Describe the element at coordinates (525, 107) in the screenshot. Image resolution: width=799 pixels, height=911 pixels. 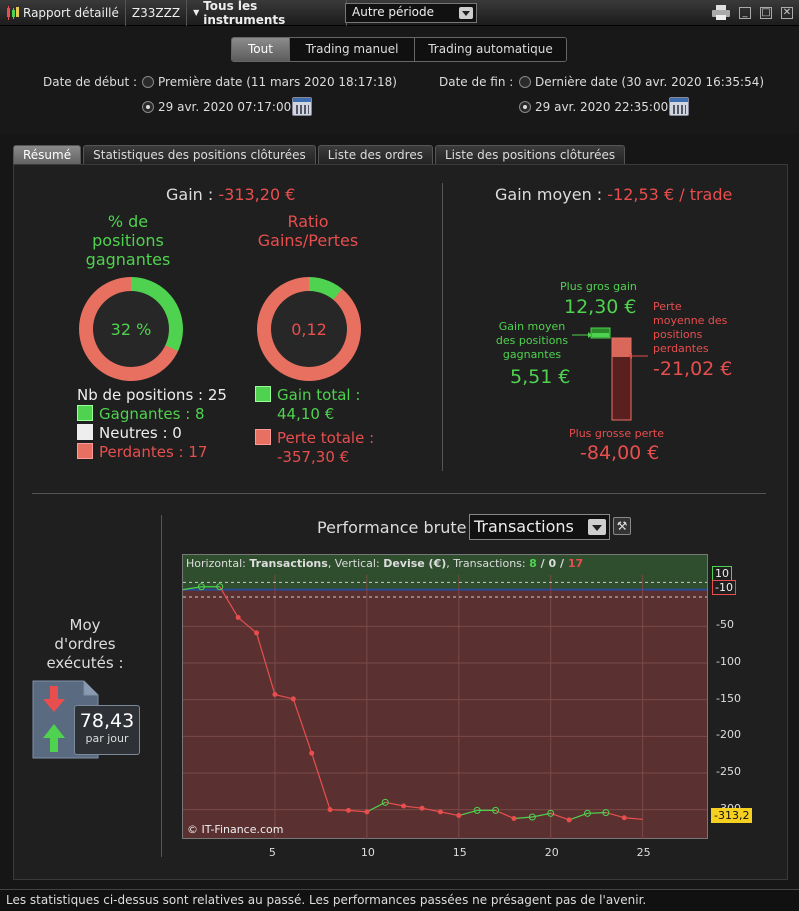
I see `end-custom-radio` at that location.